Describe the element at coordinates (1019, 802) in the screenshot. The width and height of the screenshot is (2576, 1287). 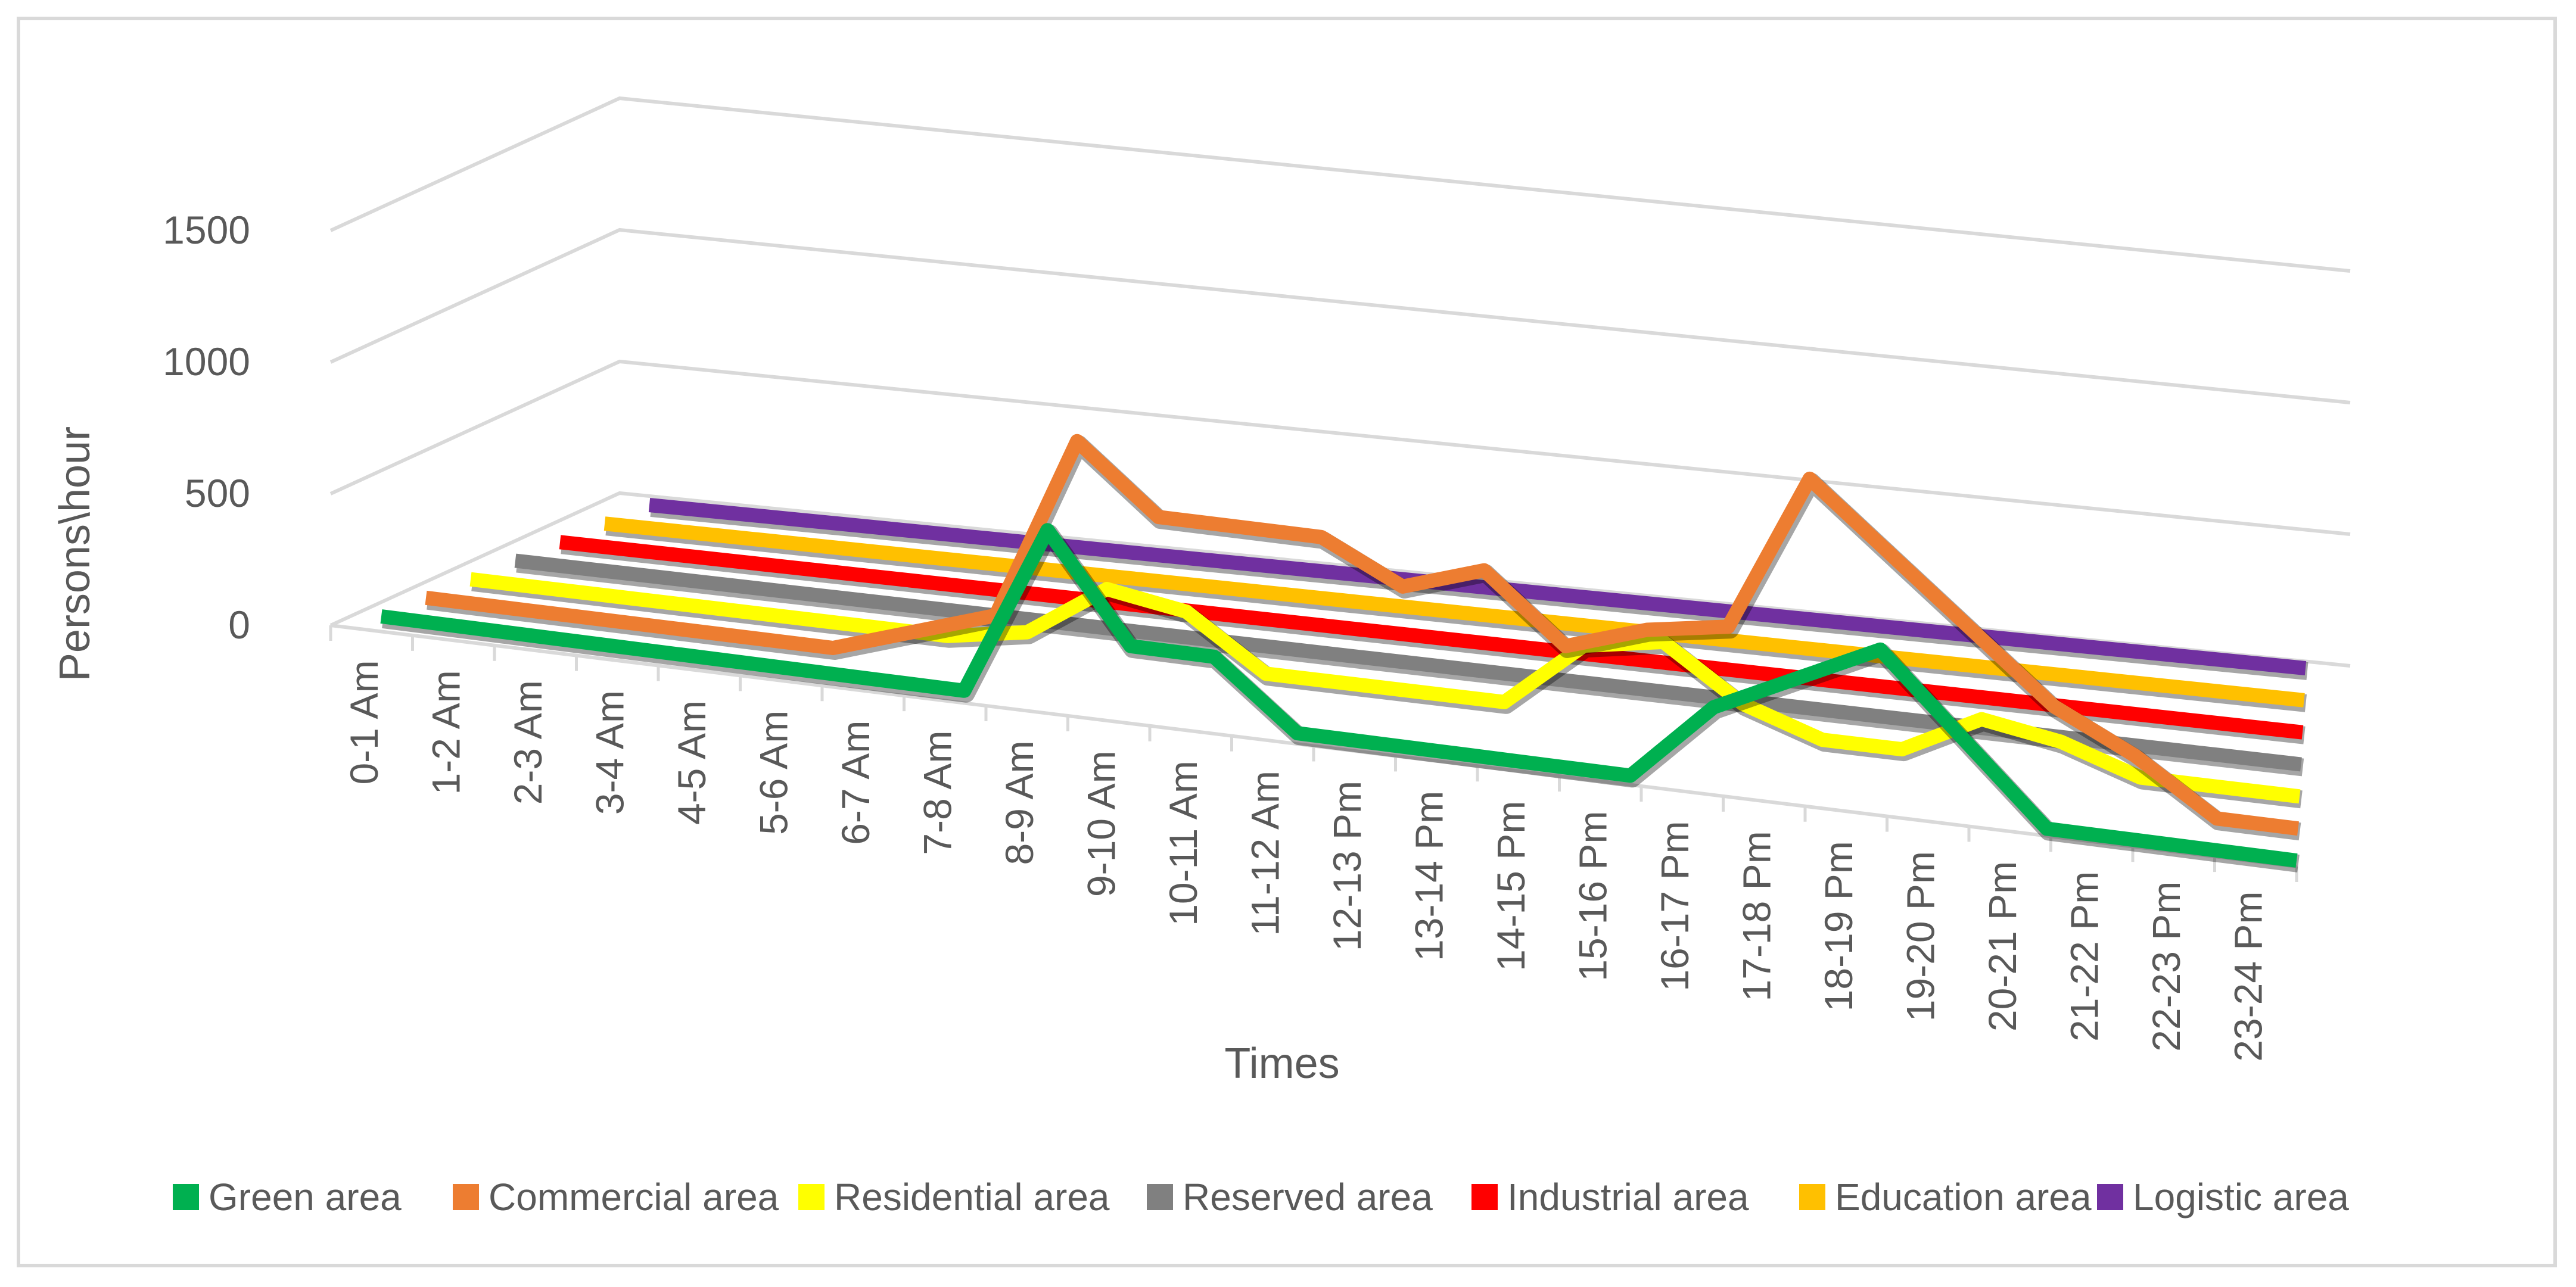
I see `x-tick-label: 8-9 Am` at that location.